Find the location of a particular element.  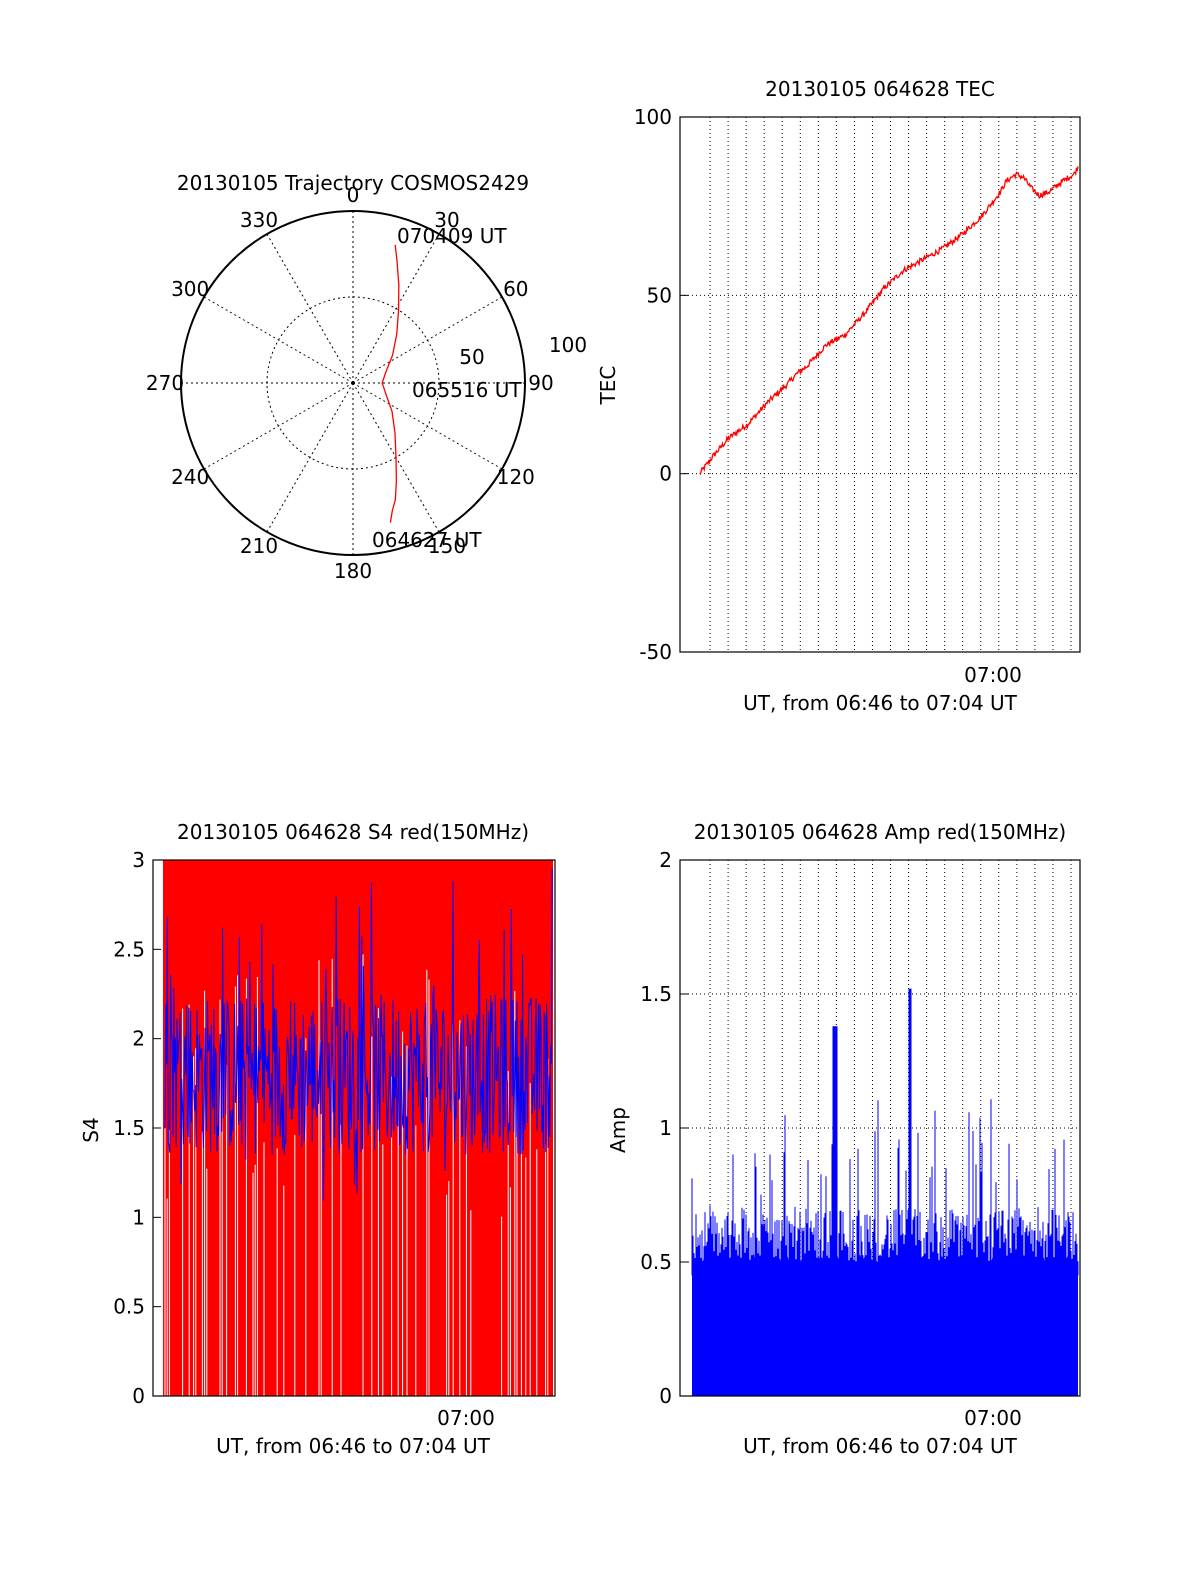

tec-title: 20130105 064628 TEC is located at coordinates (880, 89).